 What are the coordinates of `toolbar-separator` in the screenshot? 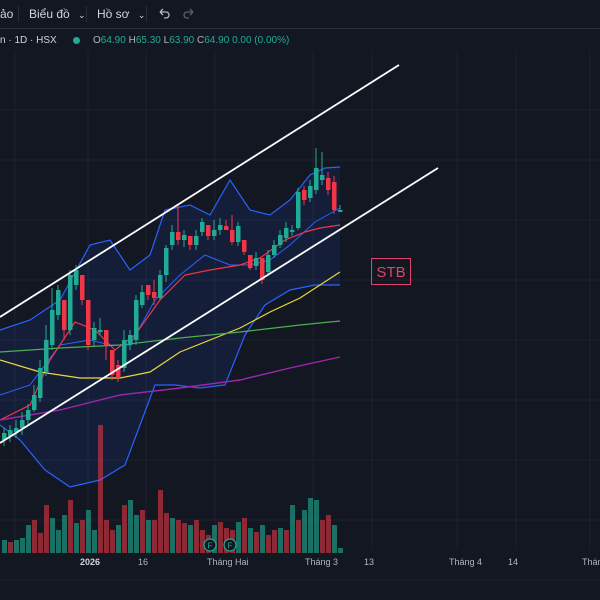 It's located at (86, 14).